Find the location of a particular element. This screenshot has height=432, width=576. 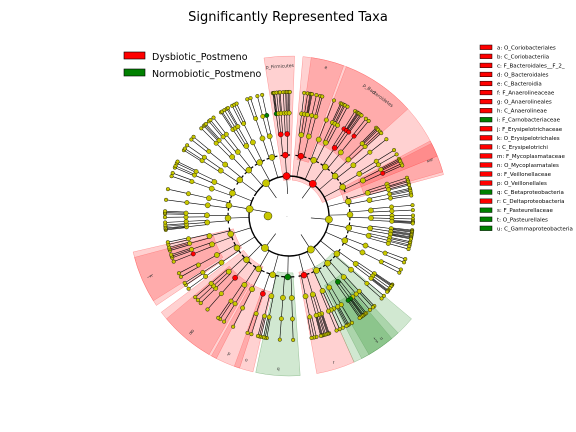

clade-wedge-label: l is located at coordinates (148, 277).